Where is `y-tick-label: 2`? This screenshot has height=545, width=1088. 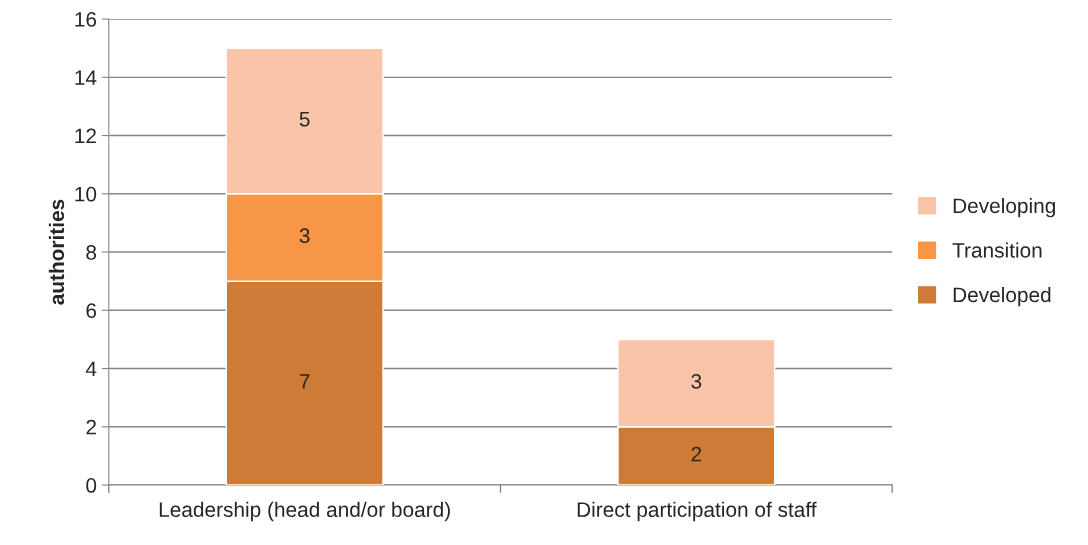 y-tick-label: 2 is located at coordinates (91, 427).